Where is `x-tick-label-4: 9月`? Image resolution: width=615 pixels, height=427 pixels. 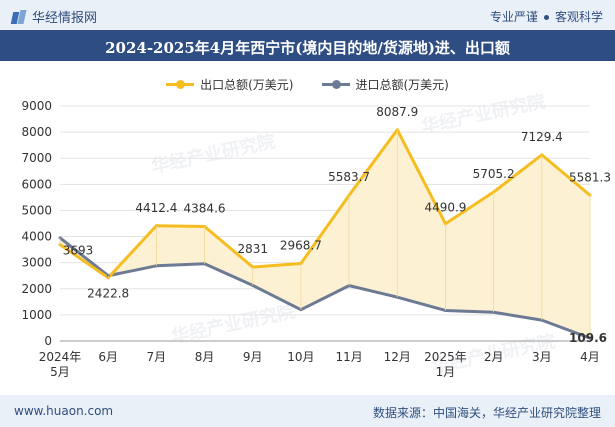
x-tick-label-4: 9月 is located at coordinates (253, 357).